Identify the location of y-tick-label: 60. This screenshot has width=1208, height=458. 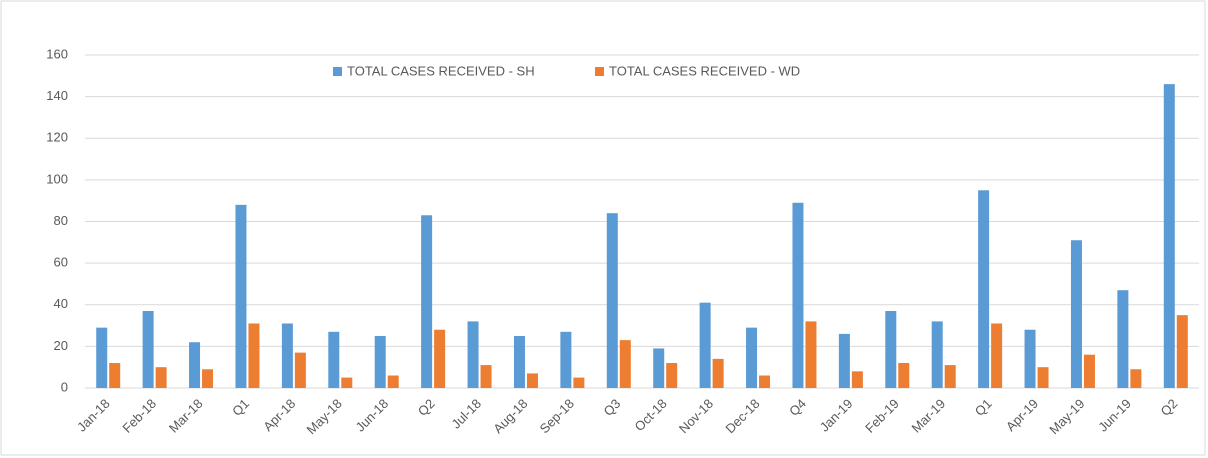
(61, 262).